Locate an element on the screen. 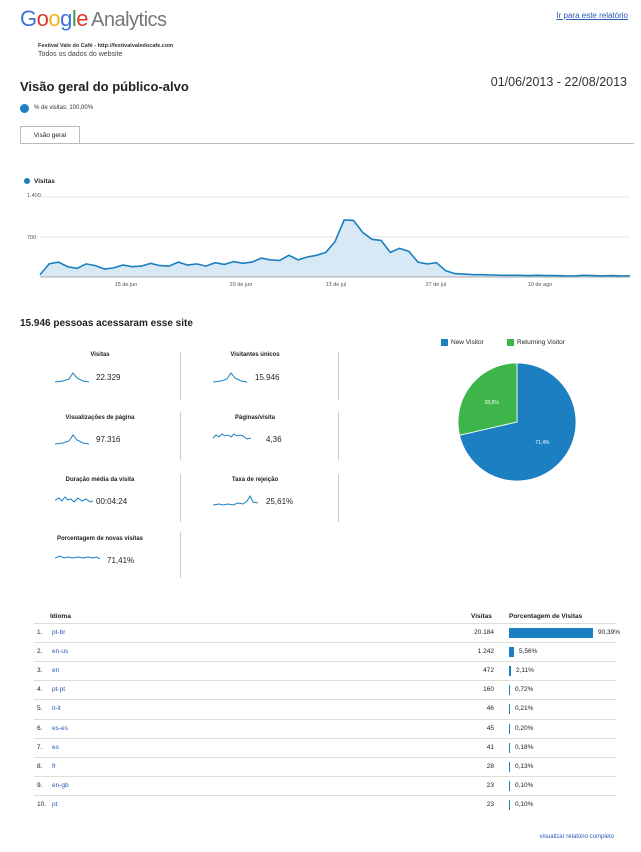 The image size is (641, 852). go-to-report-link: Ir para este relatório is located at coordinates (592, 15).